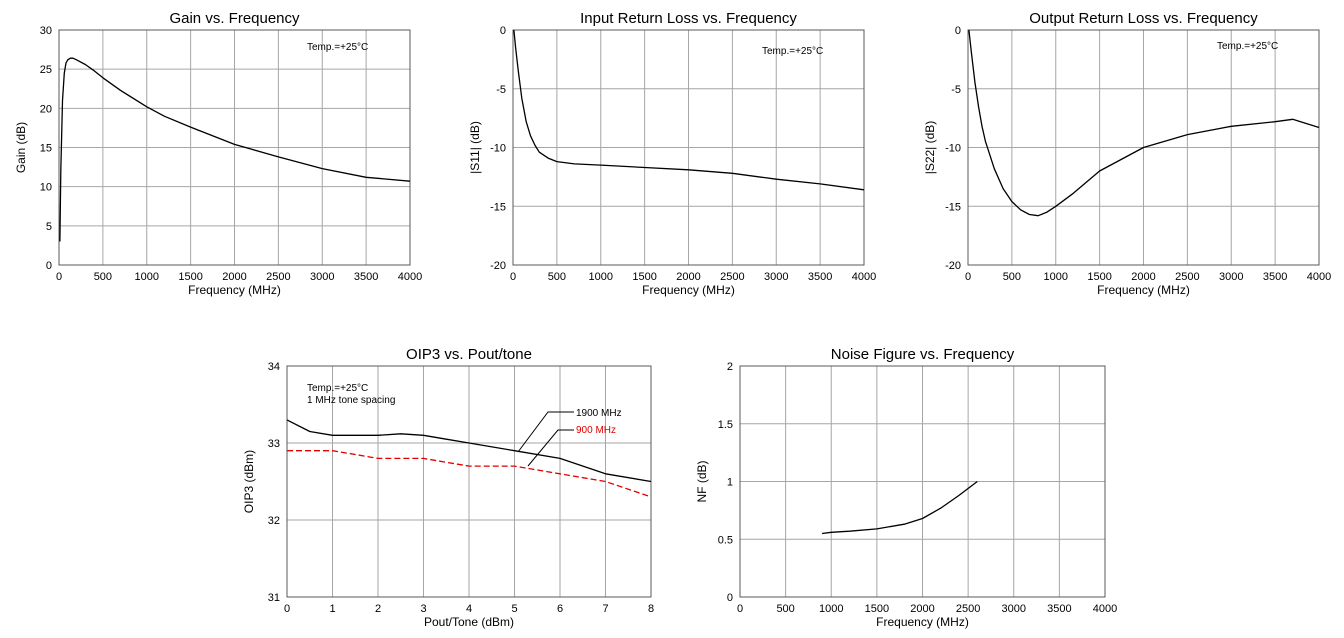  Describe the element at coordinates (46, 188) in the screenshot. I see `y-tick-label: 10` at that location.